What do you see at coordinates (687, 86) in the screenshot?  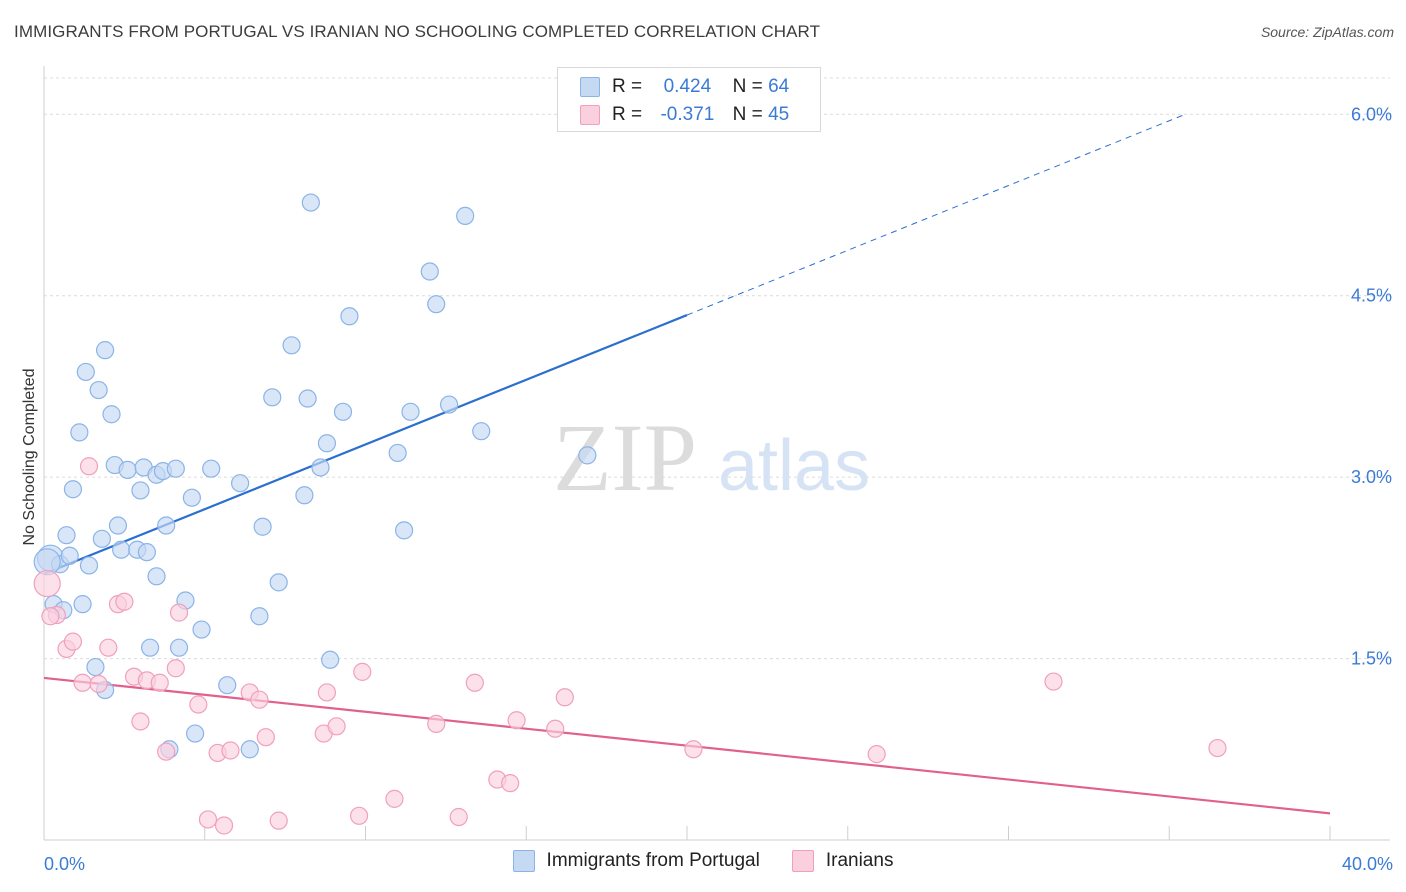 I see `r-value: 0.424` at bounding box center [687, 86].